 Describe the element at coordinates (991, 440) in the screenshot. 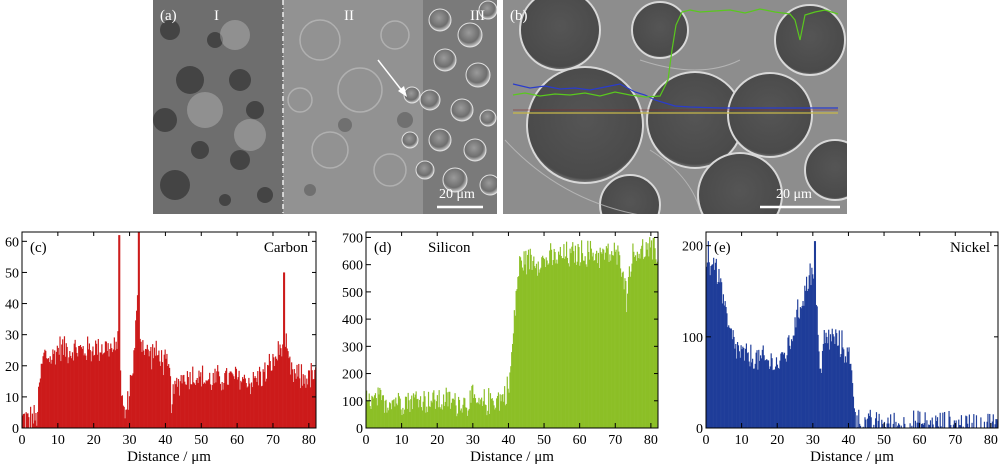

I see `nickel-x-tick-label: 80` at that location.